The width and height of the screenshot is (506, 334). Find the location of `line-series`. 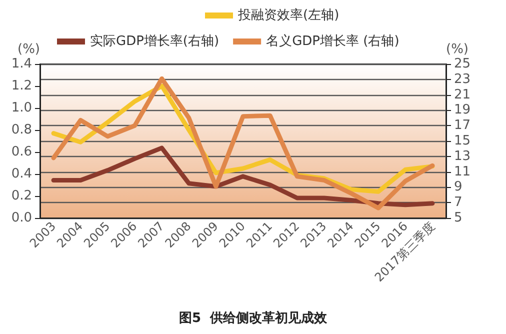

line-series is located at coordinates (243, 177).